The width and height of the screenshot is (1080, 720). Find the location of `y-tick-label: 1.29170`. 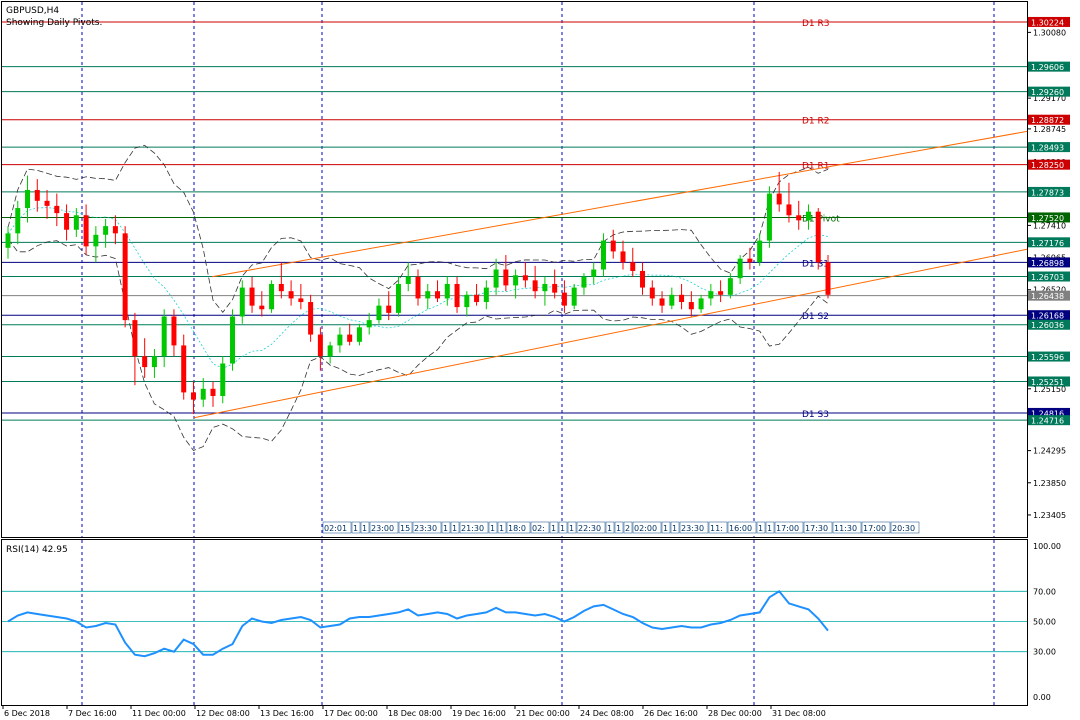

y-tick-label: 1.29170 is located at coordinates (1049, 98).